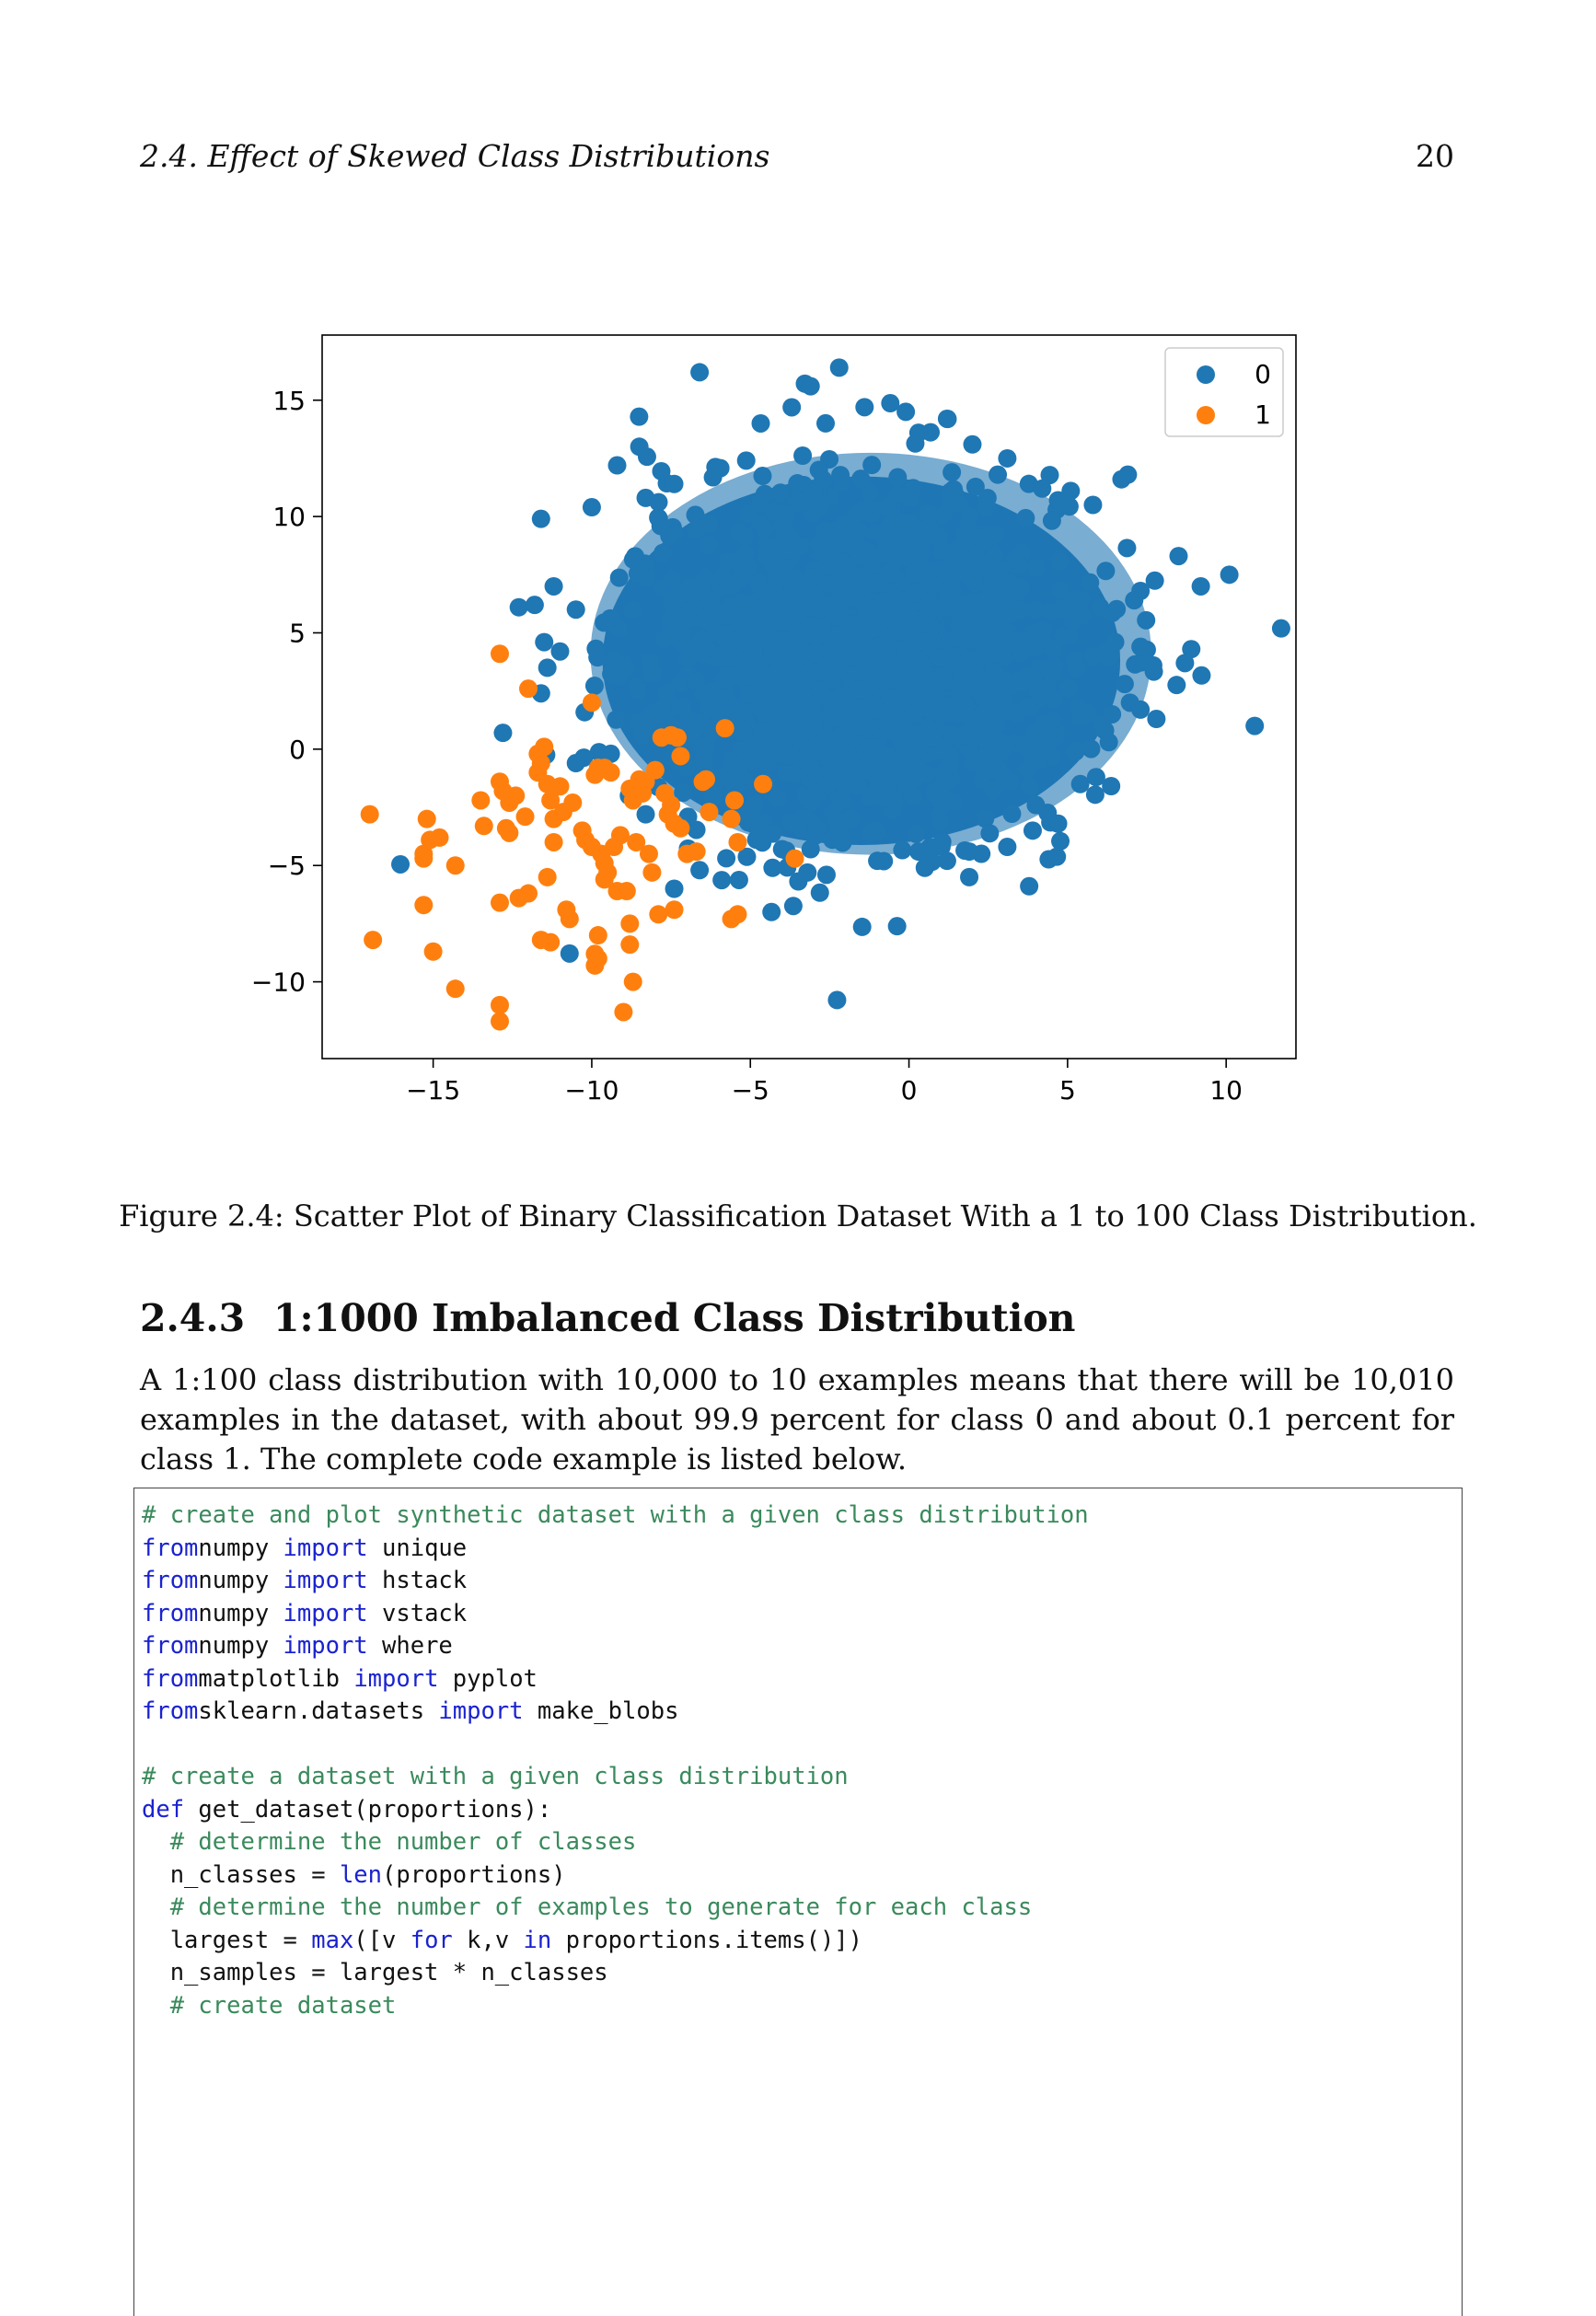 Image resolution: width=1596 pixels, height=2316 pixels. I want to click on code-keyword: from, so click(171, 1711).